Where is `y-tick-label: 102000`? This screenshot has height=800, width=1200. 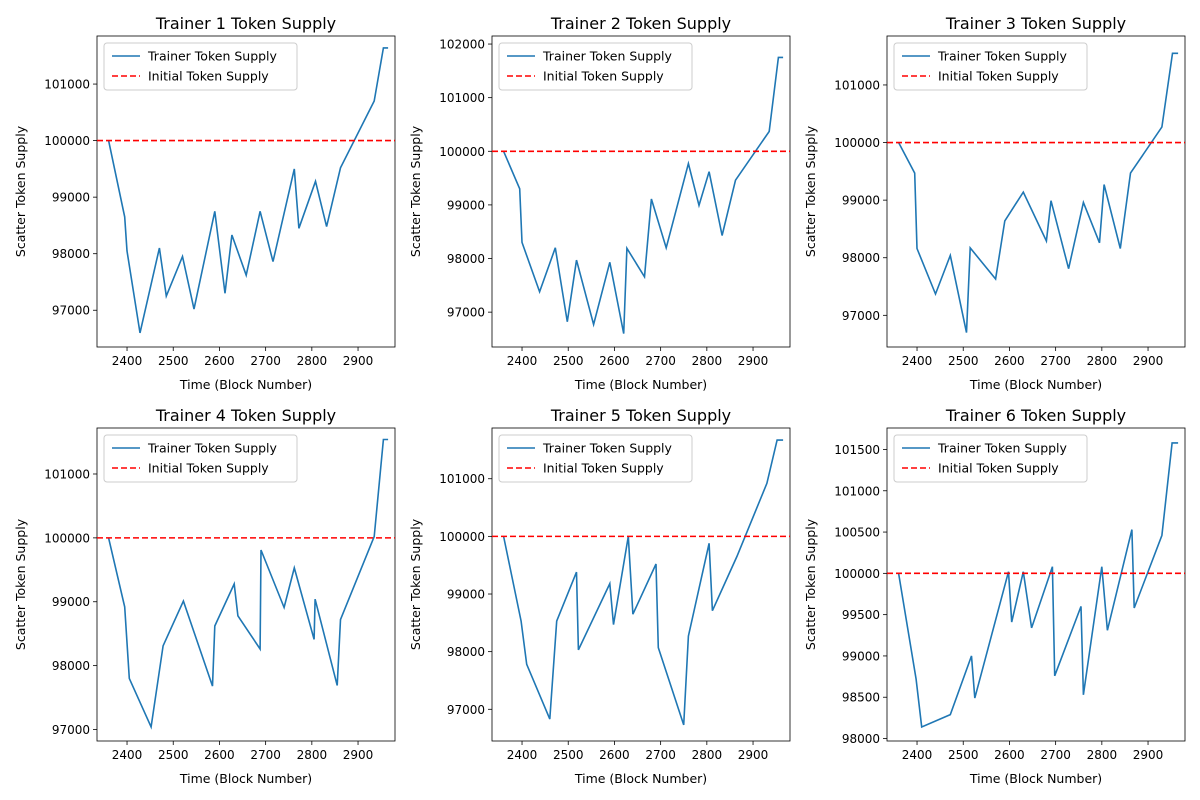
y-tick-label: 102000 is located at coordinates (462, 45).